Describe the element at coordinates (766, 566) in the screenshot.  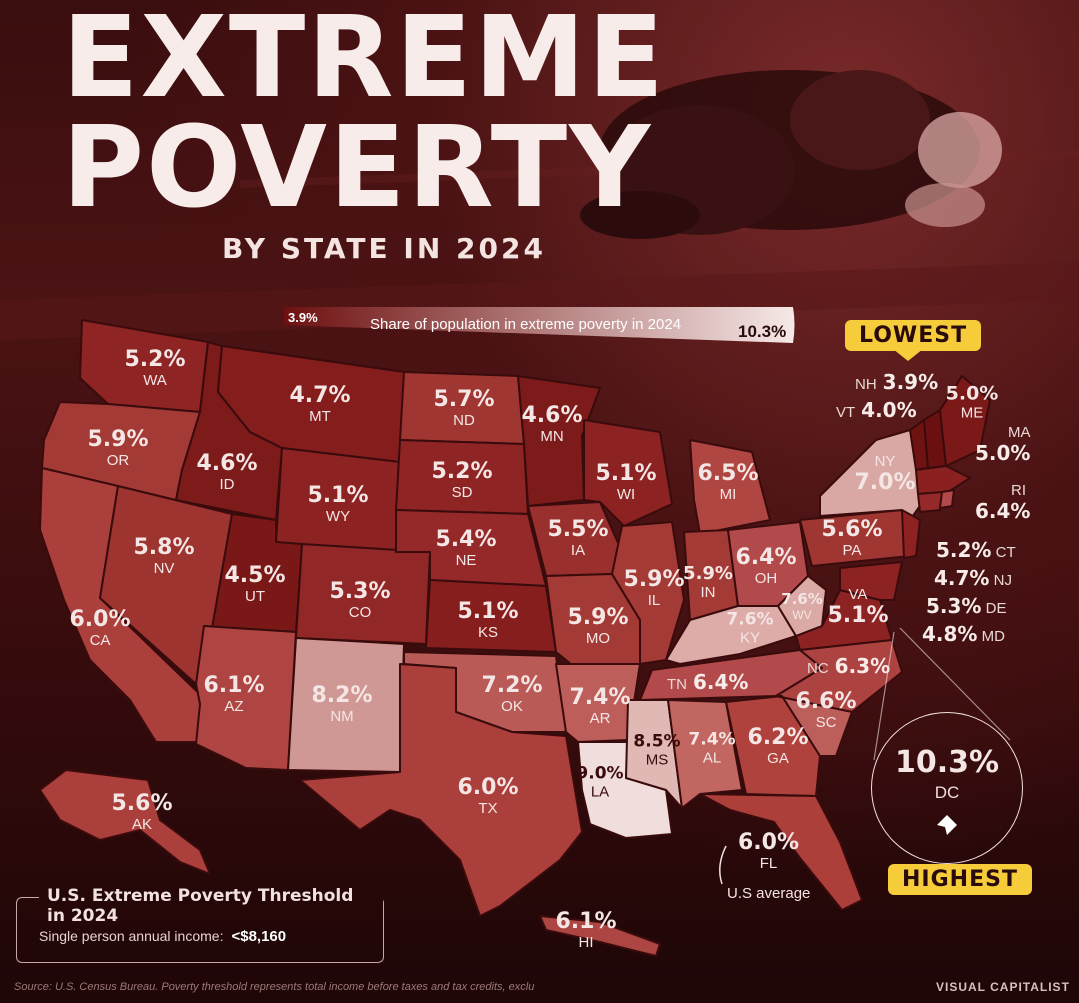
I see `label-OH: 6.4% OH` at that location.